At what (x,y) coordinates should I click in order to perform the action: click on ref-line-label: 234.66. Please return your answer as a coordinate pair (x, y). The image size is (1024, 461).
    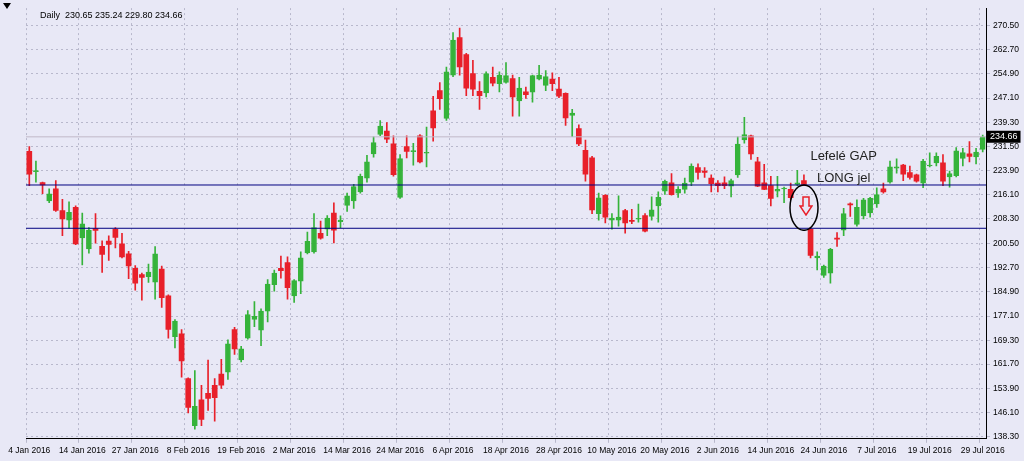
    Looking at the image, I should click on (1004, 136).